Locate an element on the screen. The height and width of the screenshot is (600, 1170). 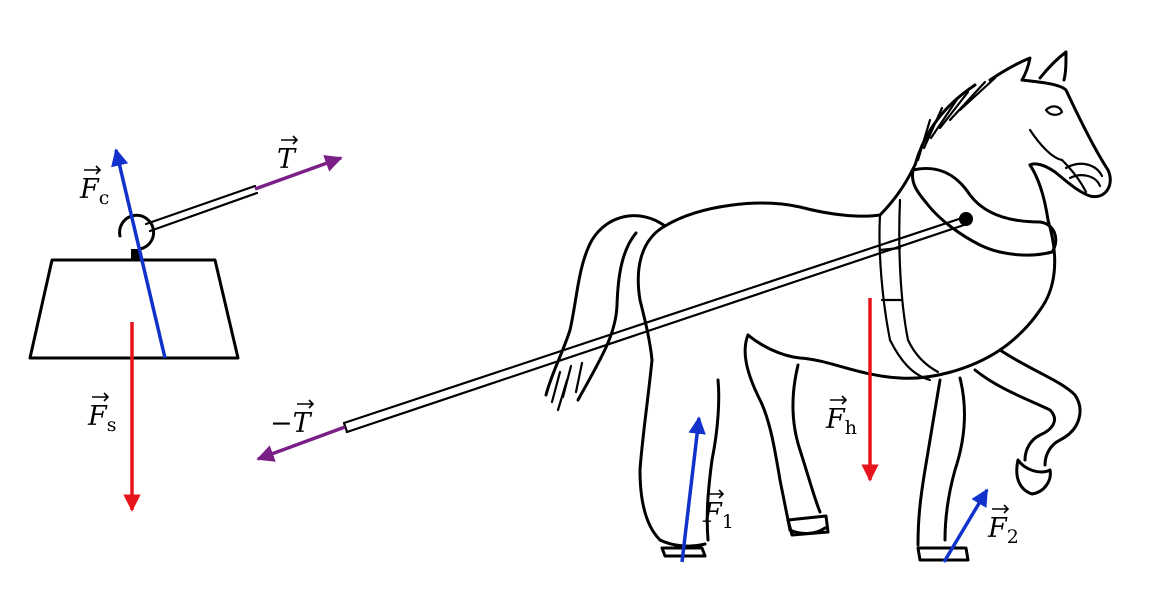
label-F-2: F2 is located at coordinates (1003, 526).